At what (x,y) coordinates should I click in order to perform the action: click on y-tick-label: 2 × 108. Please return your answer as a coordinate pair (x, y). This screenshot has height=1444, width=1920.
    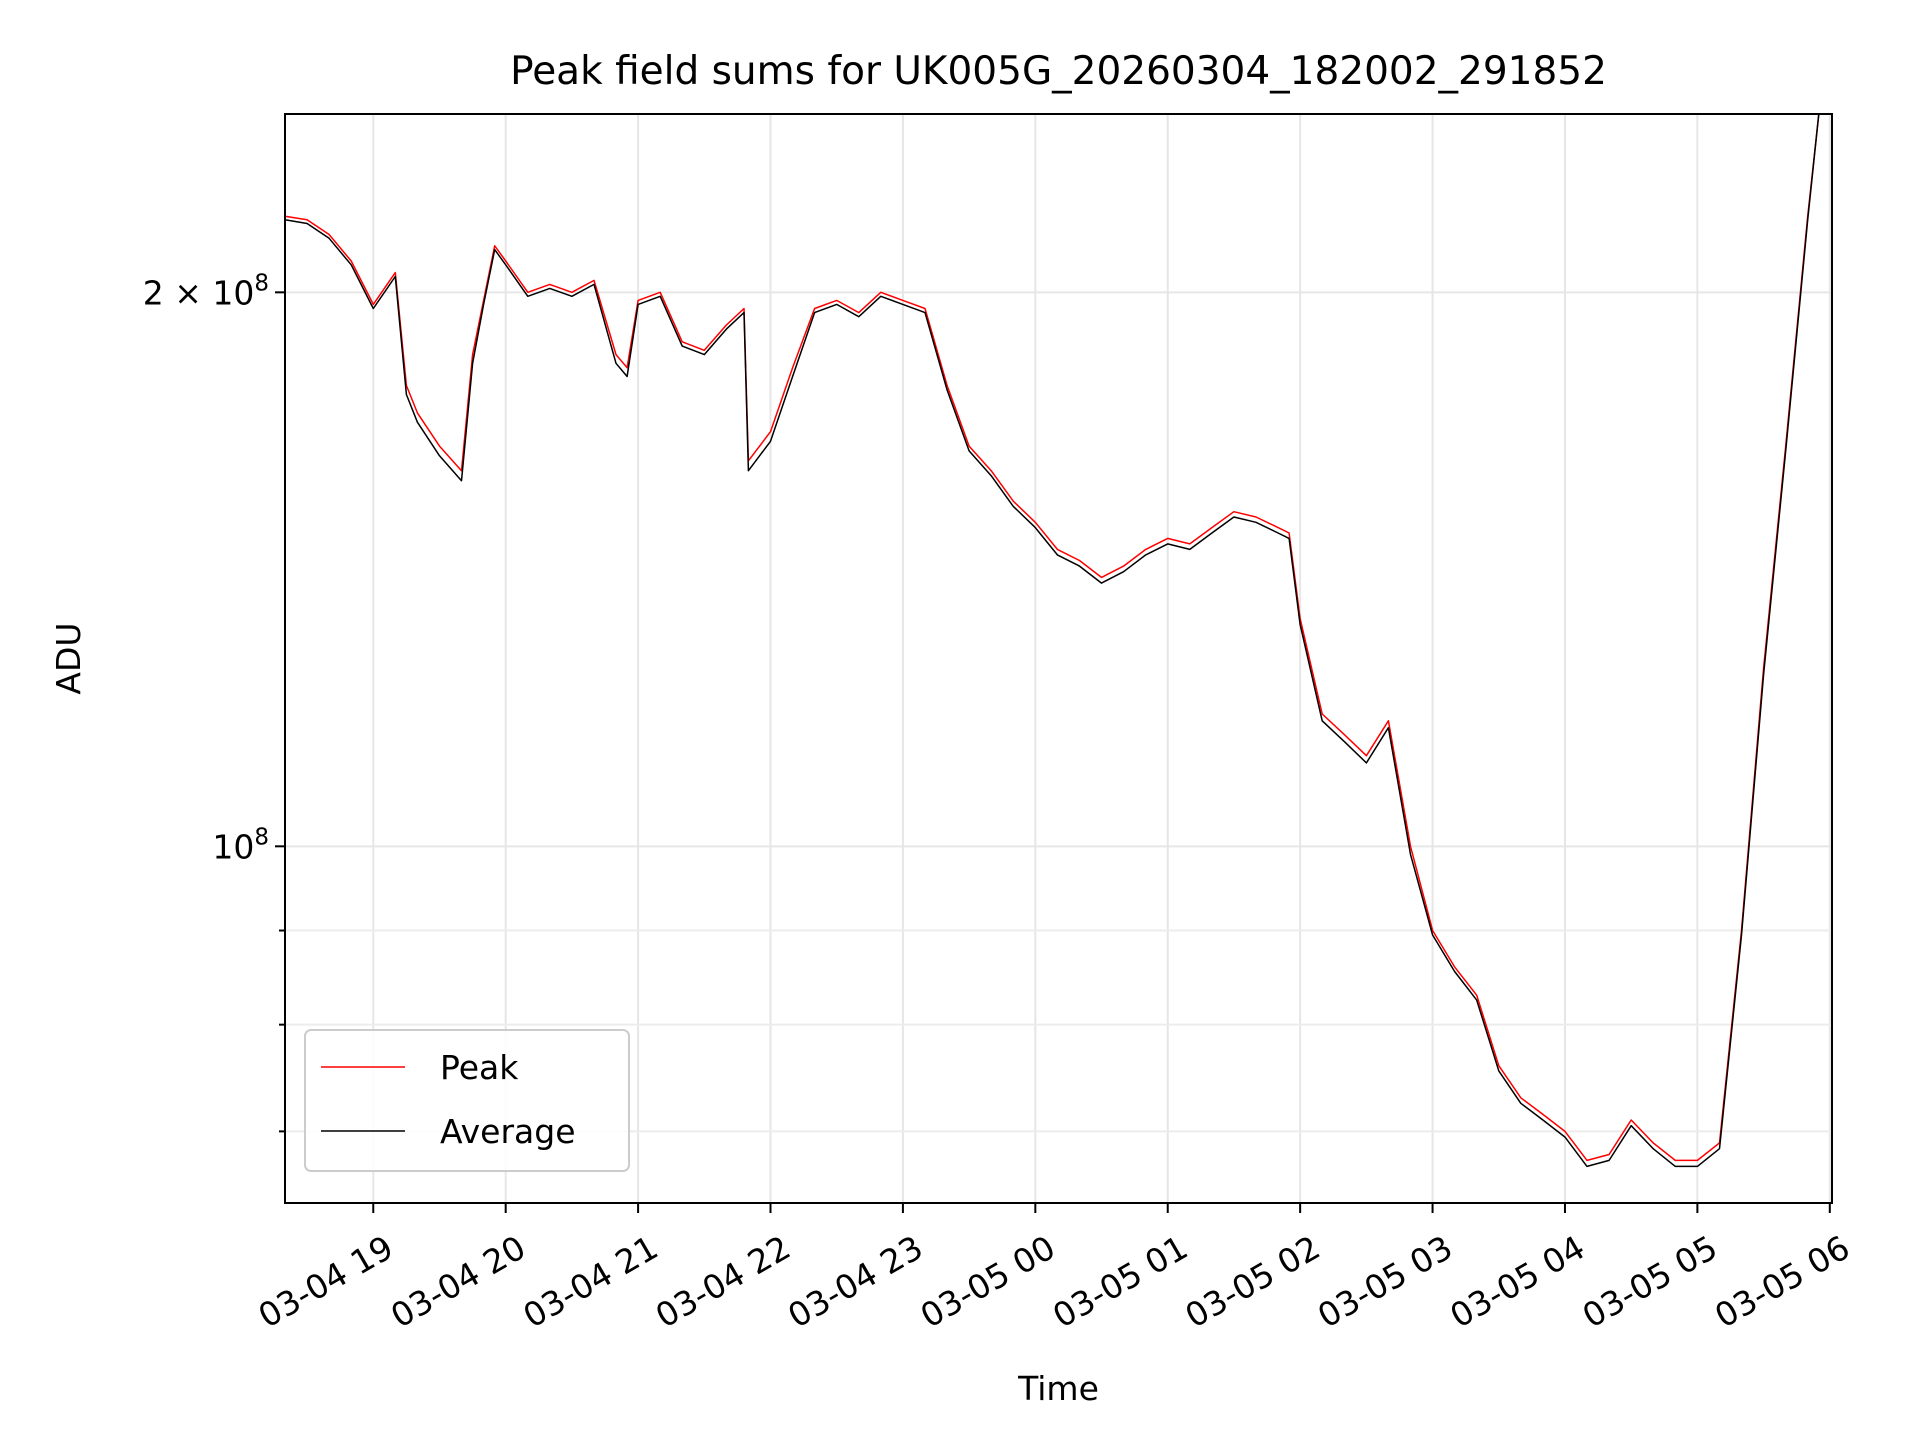
    Looking at the image, I should click on (206, 291).